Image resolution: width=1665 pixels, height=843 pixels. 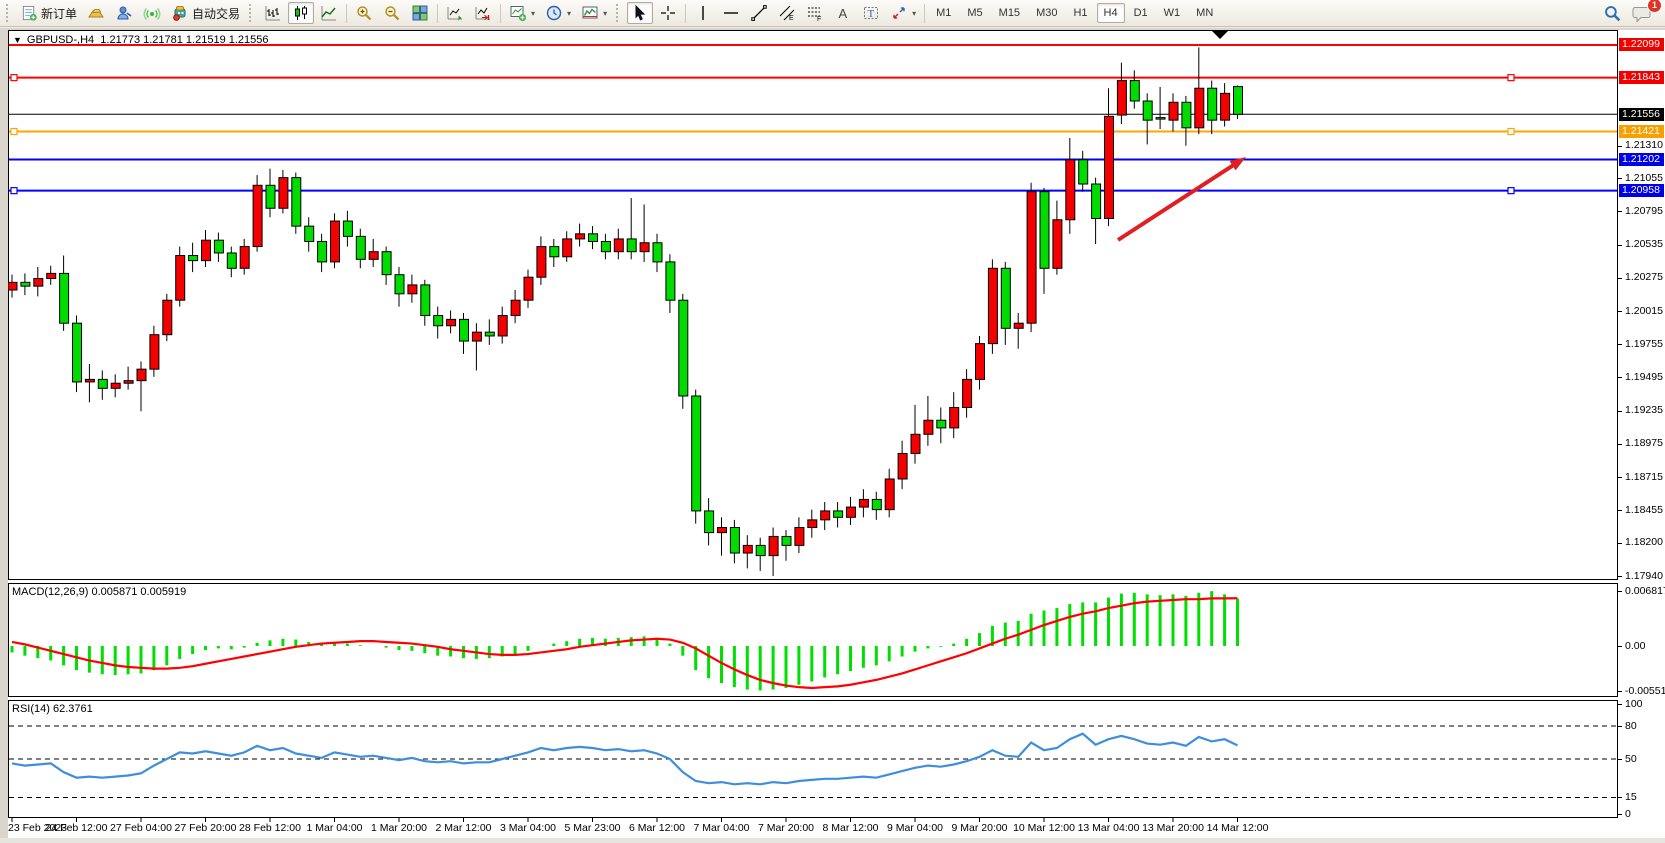 What do you see at coordinates (1635, 645) in the screenshot?
I see `macd-axis-label: 0.00` at bounding box center [1635, 645].